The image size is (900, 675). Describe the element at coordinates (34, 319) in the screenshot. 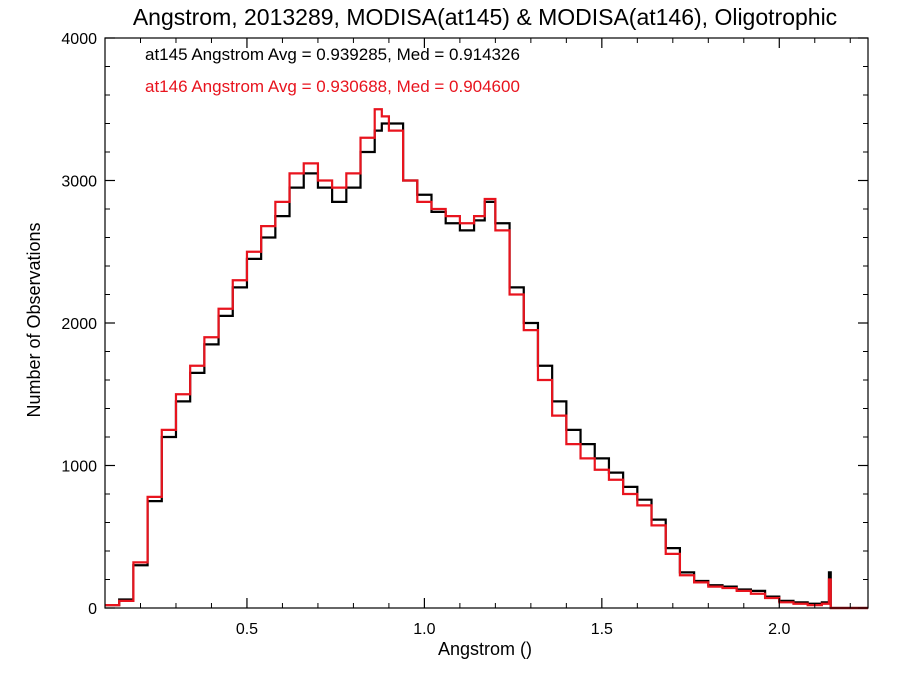

I see `y-axis-label: Number of Observations` at that location.